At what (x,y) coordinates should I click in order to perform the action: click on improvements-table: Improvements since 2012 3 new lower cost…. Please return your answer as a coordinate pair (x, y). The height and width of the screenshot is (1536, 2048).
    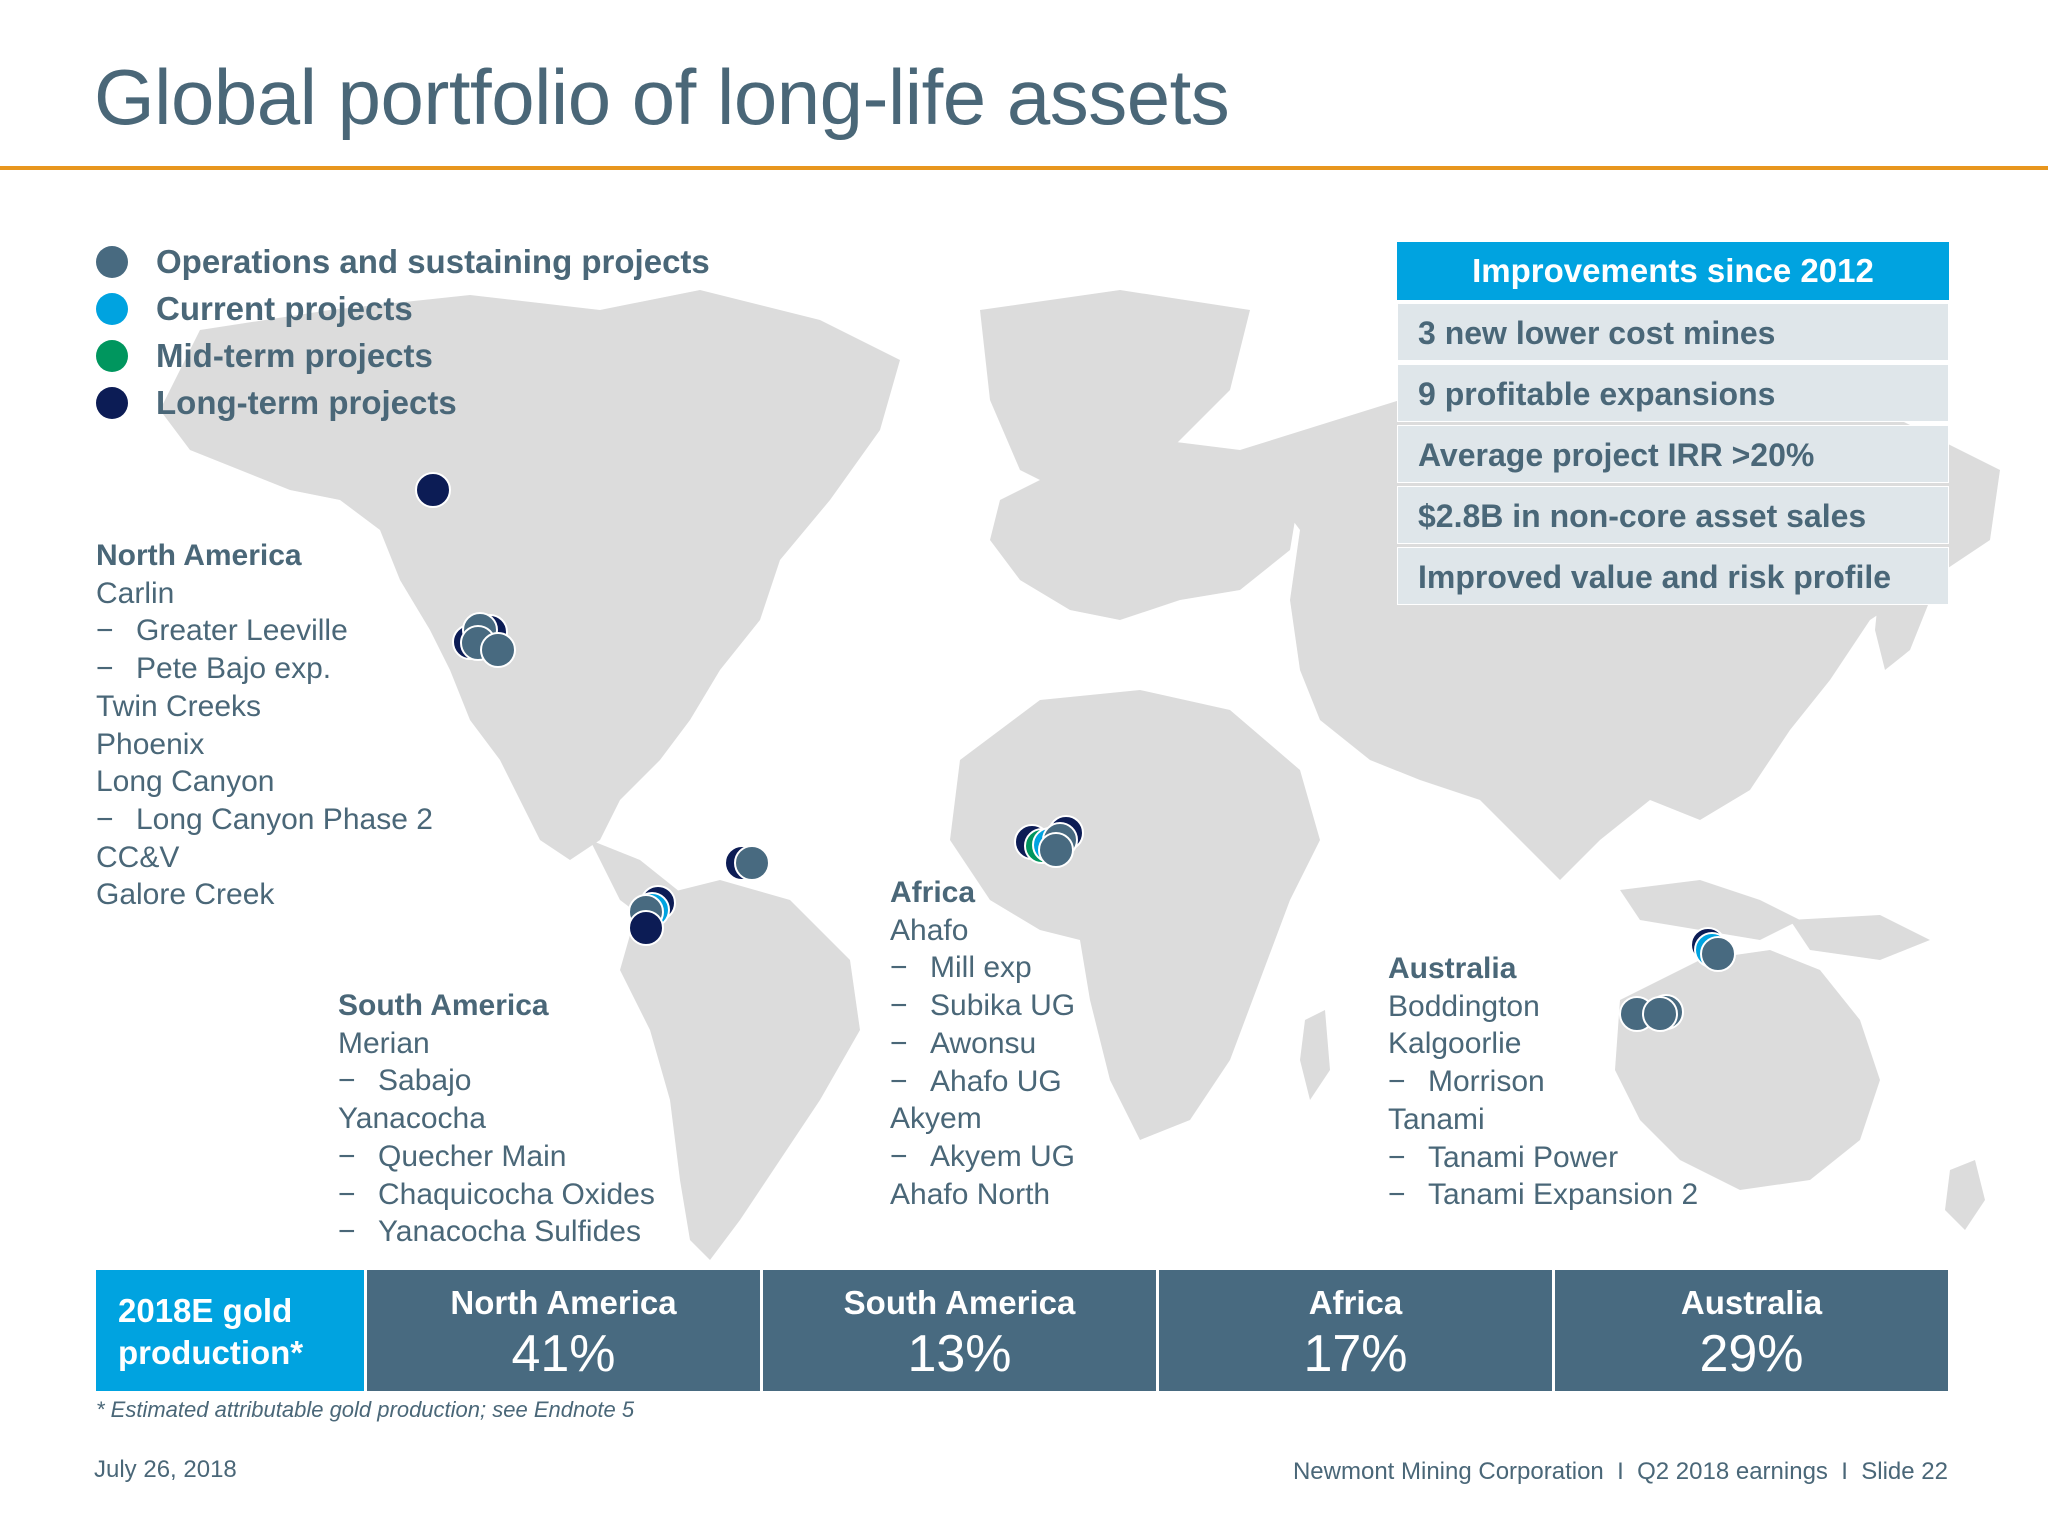
    Looking at the image, I should click on (1673, 423).